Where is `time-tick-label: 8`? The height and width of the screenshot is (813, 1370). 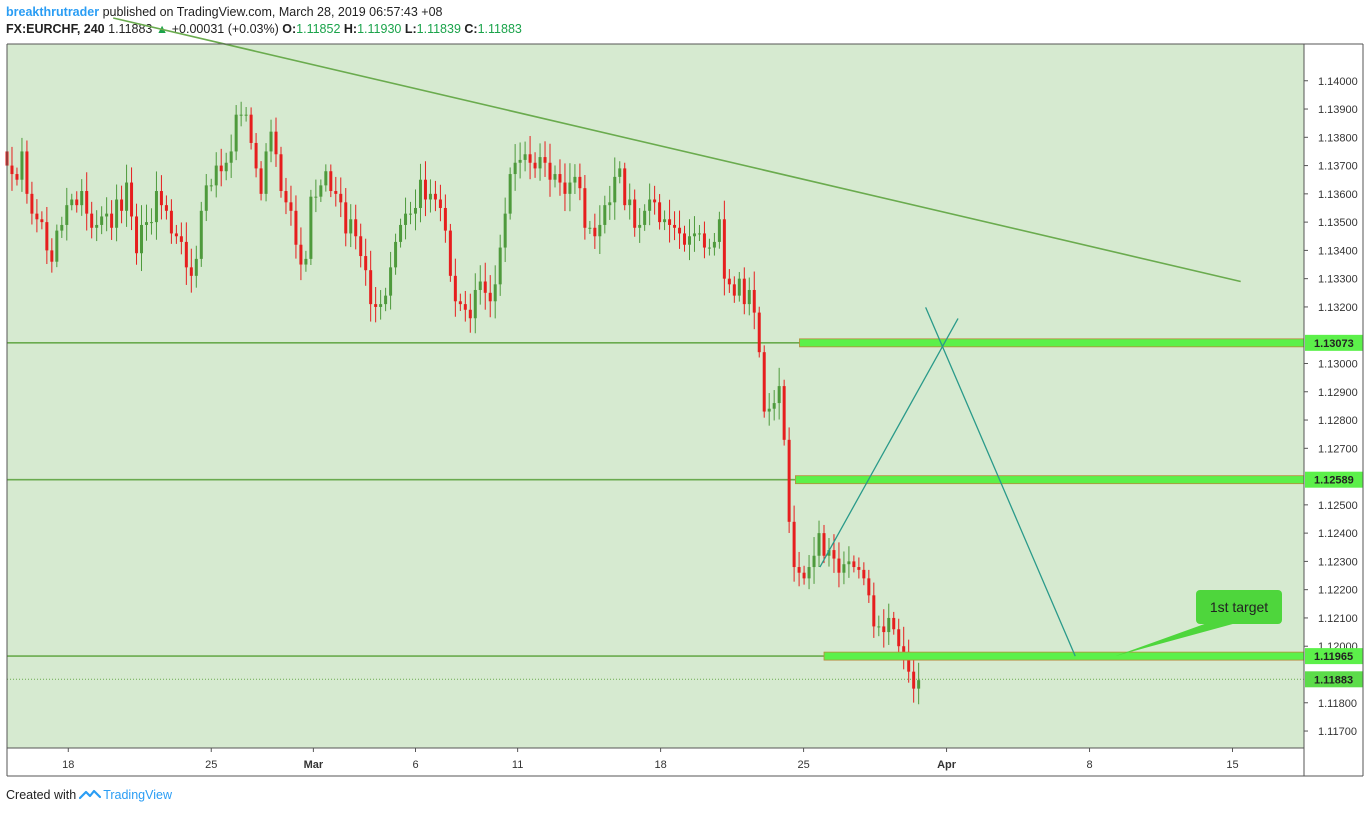
time-tick-label: 8 is located at coordinates (1089, 765).